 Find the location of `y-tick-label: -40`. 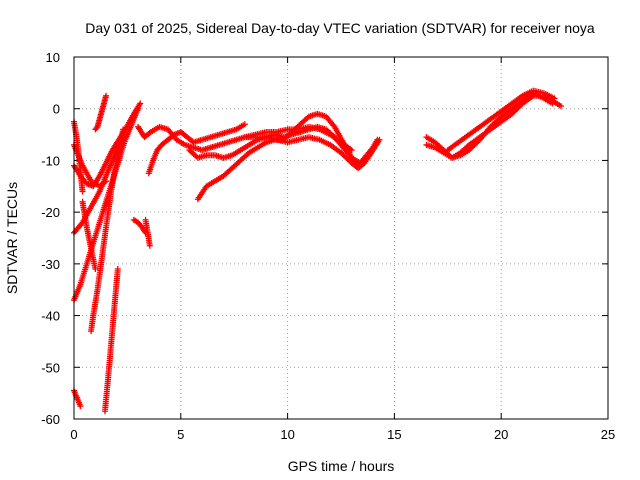

y-tick-label: -40 is located at coordinates (50, 316).